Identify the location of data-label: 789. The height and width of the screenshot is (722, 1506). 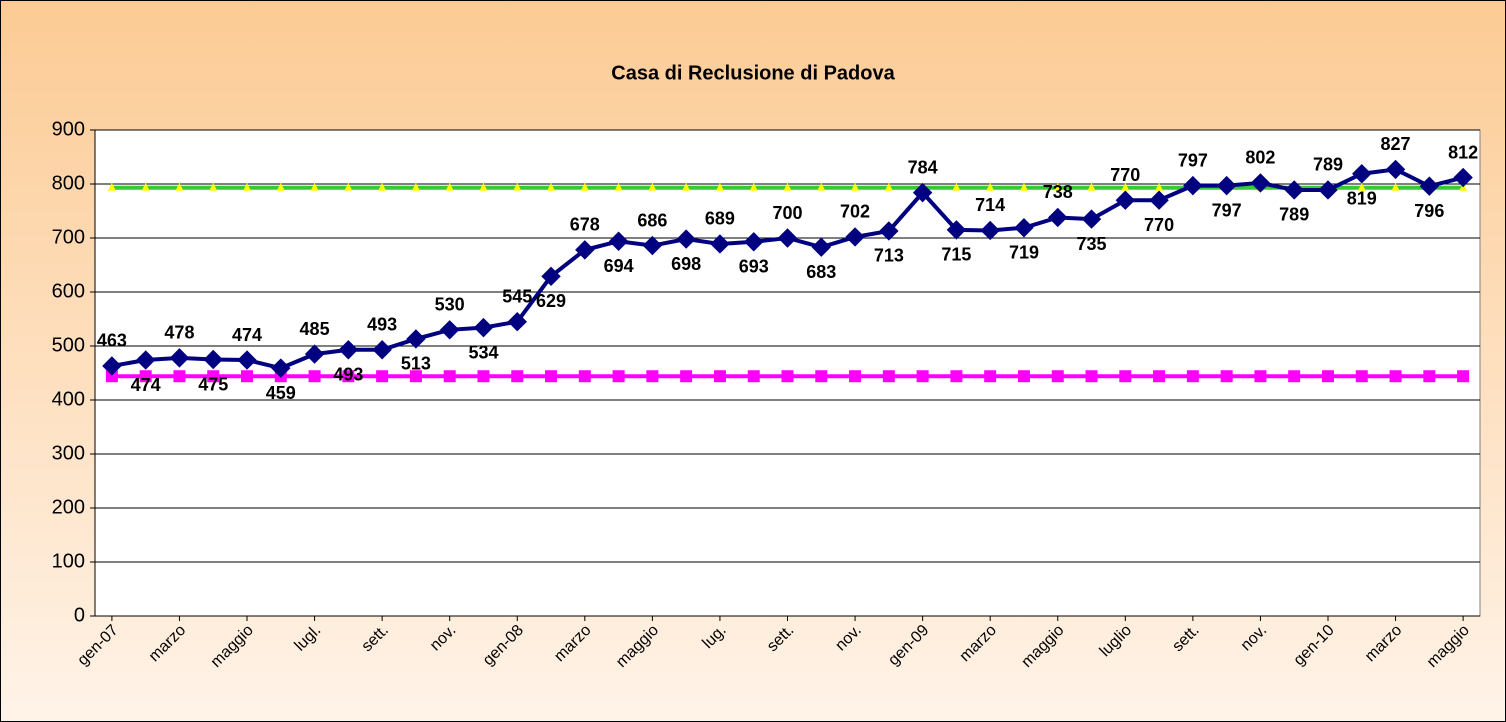
(1328, 165).